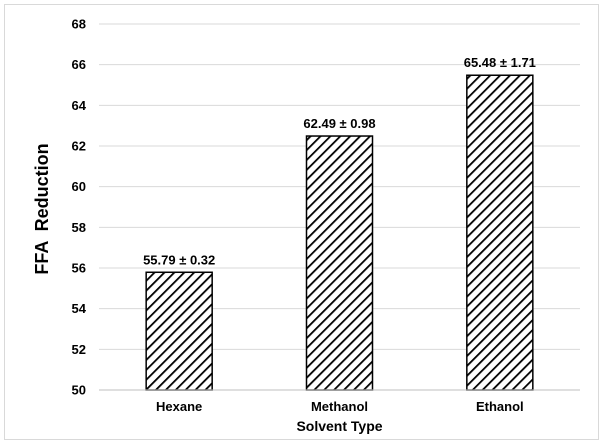 This screenshot has height=446, width=603. Describe the element at coordinates (179, 406) in the screenshot. I see `x-tick-label-hexane: Hexane` at that location.